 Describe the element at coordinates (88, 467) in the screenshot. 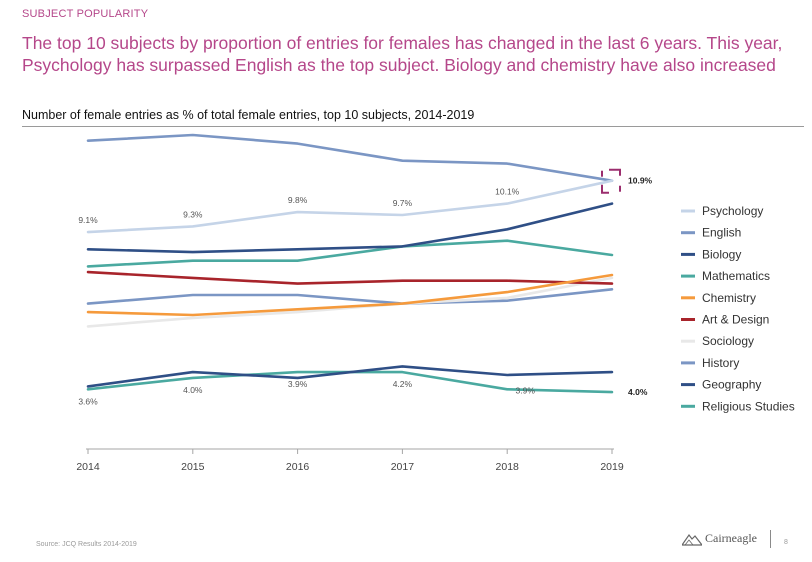

I see `x-tick-label: 2014` at that location.